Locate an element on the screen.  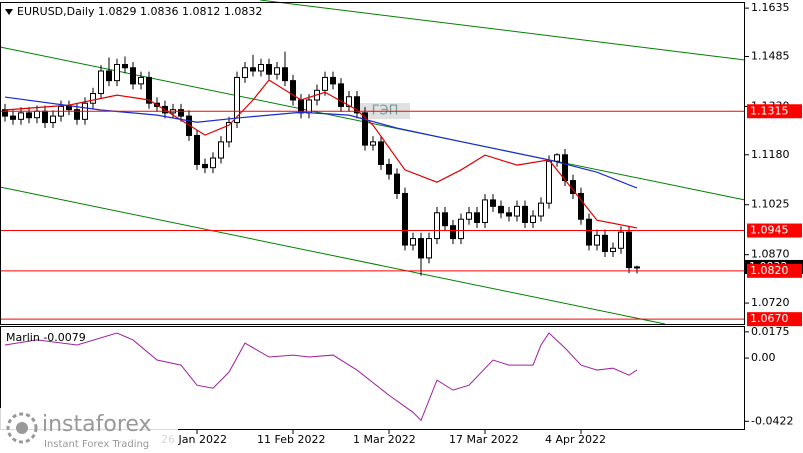
logo: instaforex Instant Forex Trading is located at coordinates (89, 430).